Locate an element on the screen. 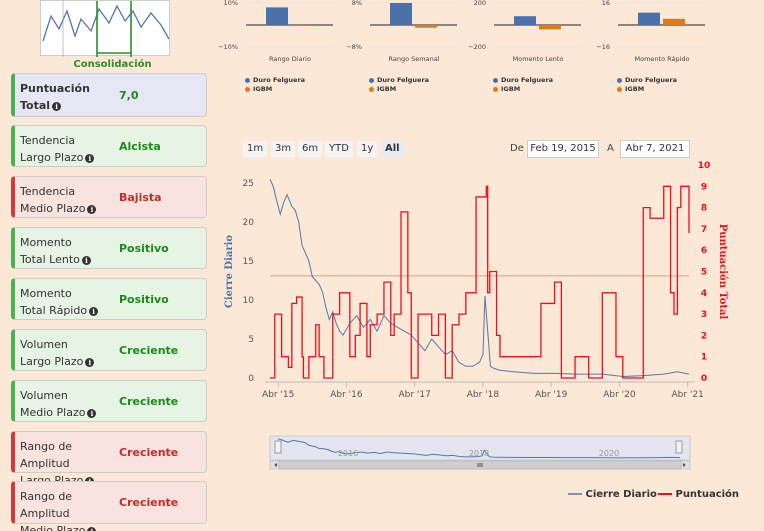 The height and width of the screenshot is (531, 764). mini-ymax: 200 is located at coordinates (480, 3).